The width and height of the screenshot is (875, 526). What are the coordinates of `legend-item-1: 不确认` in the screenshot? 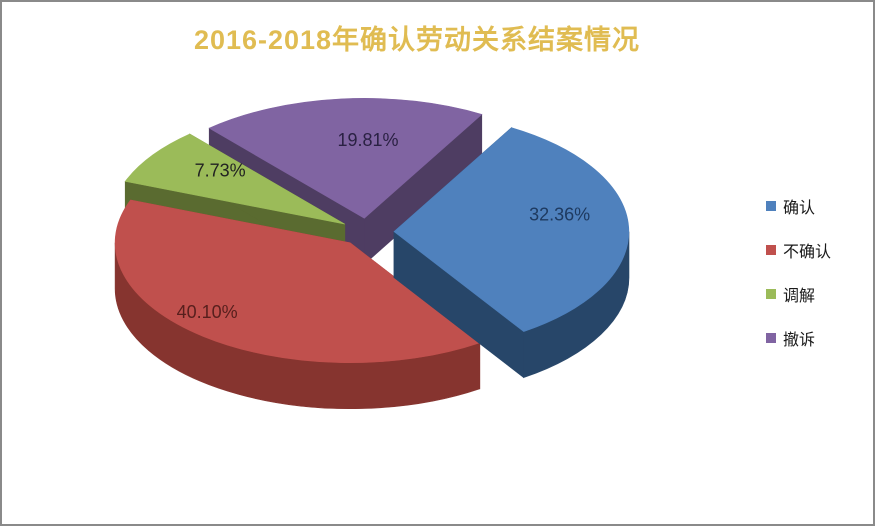 It's located at (798, 250).